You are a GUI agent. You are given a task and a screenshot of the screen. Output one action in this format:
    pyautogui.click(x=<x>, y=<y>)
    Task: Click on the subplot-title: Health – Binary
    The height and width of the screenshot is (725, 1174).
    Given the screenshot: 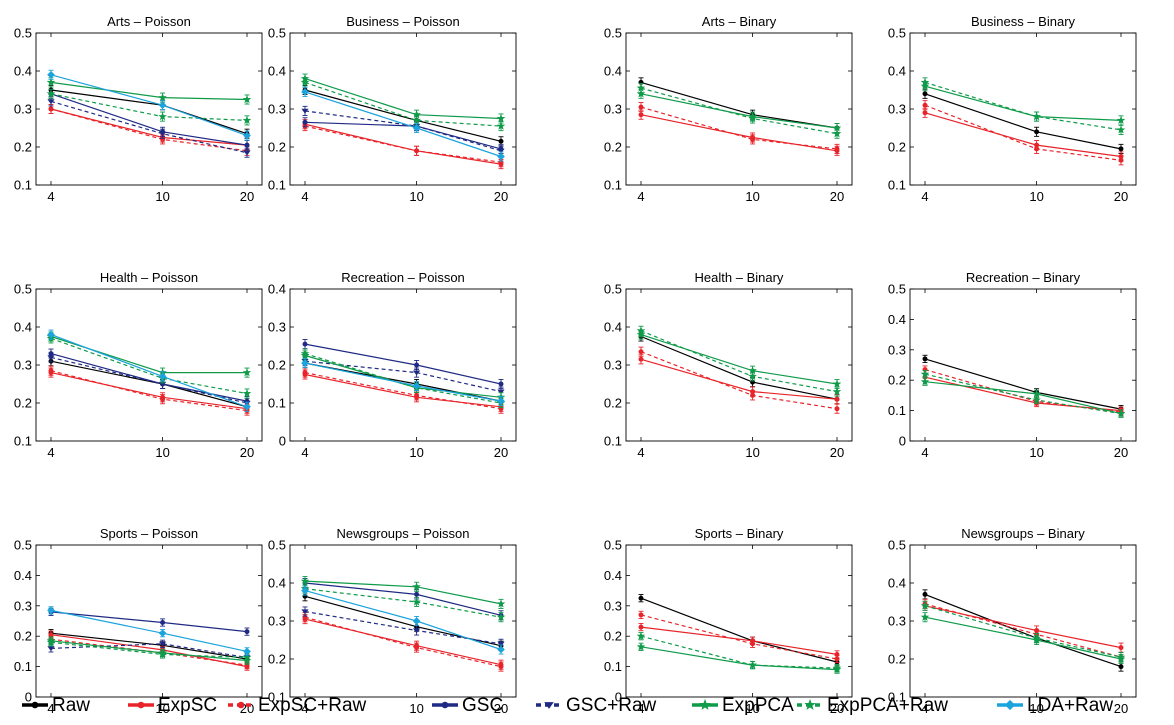 What is the action you would take?
    pyautogui.click(x=739, y=277)
    